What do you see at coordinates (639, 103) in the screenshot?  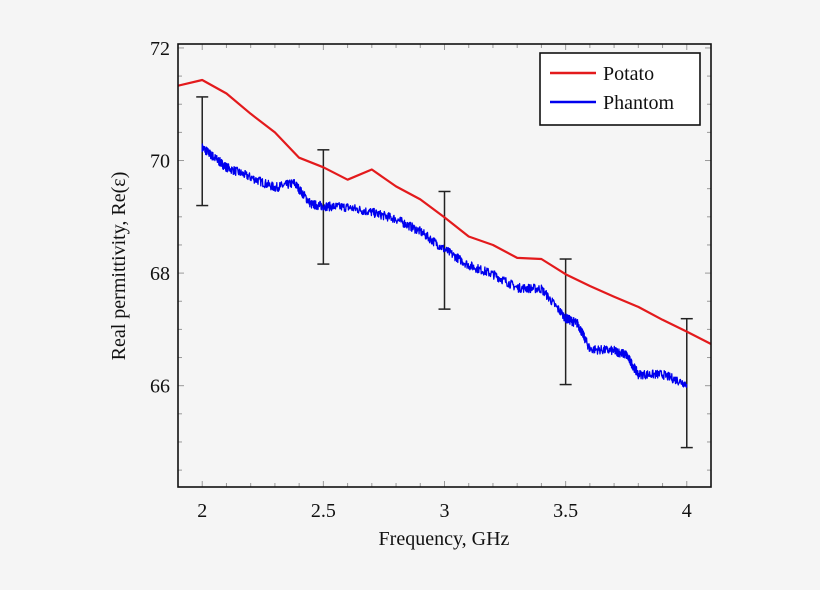 I see `legend-label-phantom: Phantom` at bounding box center [639, 103].